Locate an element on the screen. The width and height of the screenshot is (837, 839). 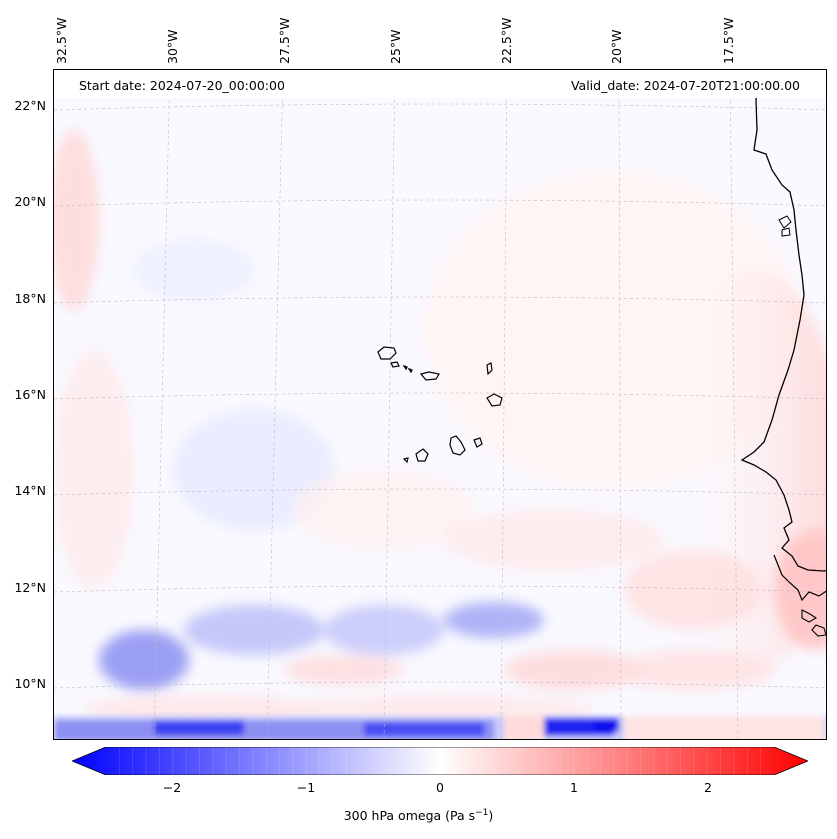
lon-label-27.5w: 27.5°W is located at coordinates (284, 40).